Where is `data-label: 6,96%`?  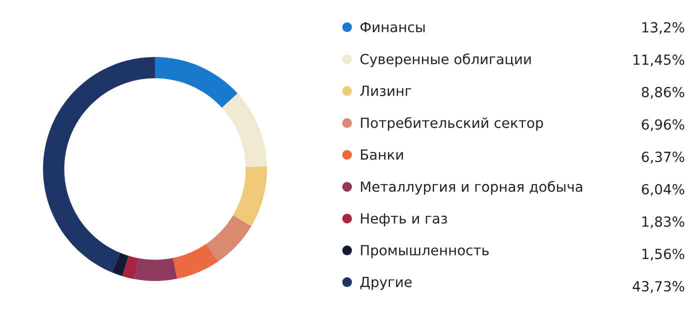 data-label: 6,96% is located at coordinates (663, 125).